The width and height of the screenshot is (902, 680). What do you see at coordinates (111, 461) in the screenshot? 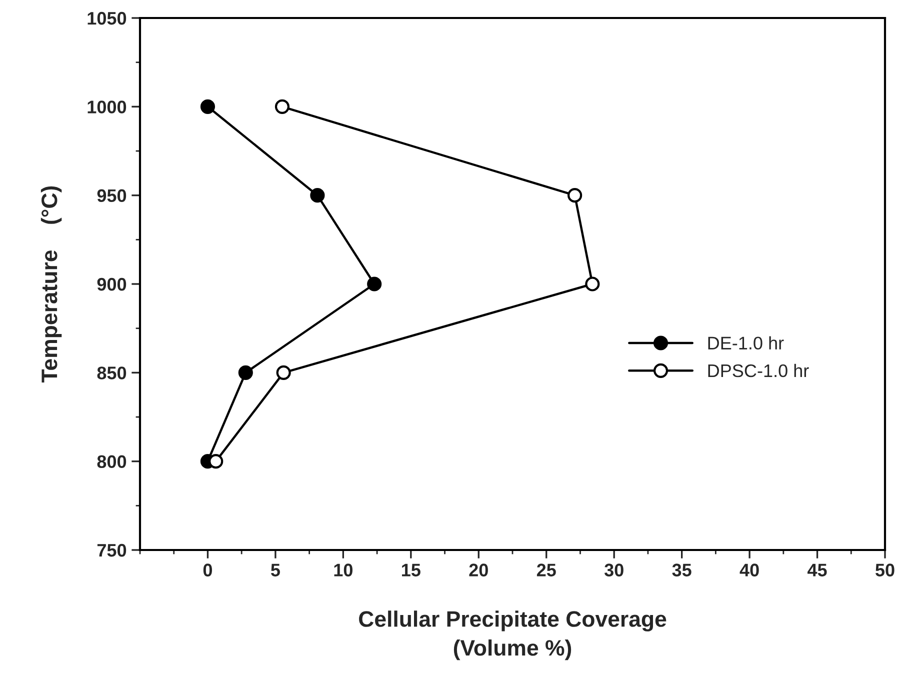
I see `y-tick-label: 800` at bounding box center [111, 461].